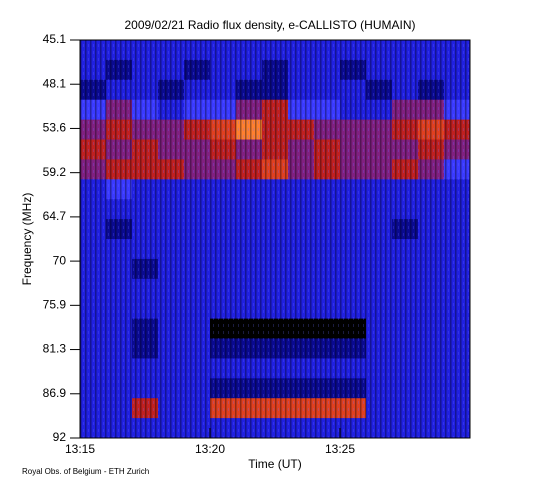 The image size is (540, 480). I want to click on y-tick-label: 59.2, so click(55, 172).